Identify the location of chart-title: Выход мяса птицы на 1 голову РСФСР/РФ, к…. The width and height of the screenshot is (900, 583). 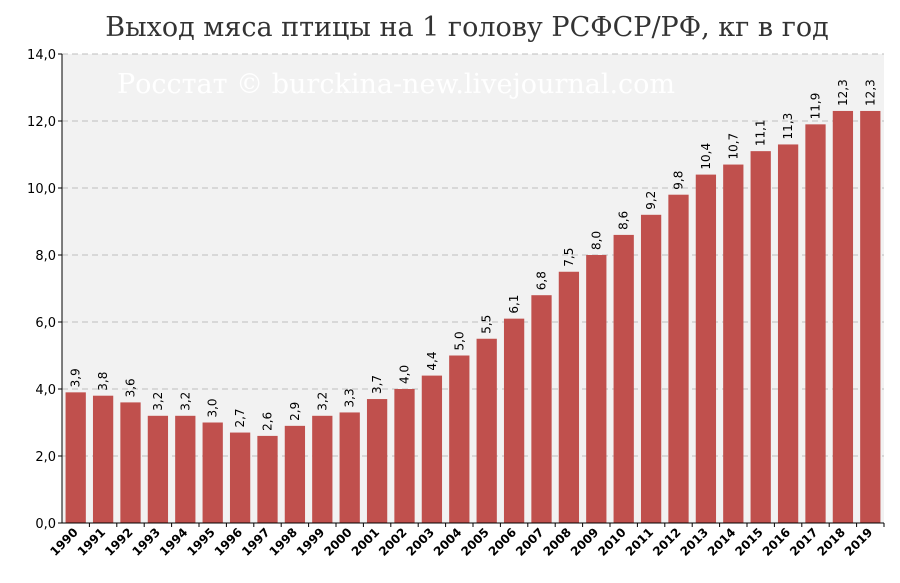
(466, 27).